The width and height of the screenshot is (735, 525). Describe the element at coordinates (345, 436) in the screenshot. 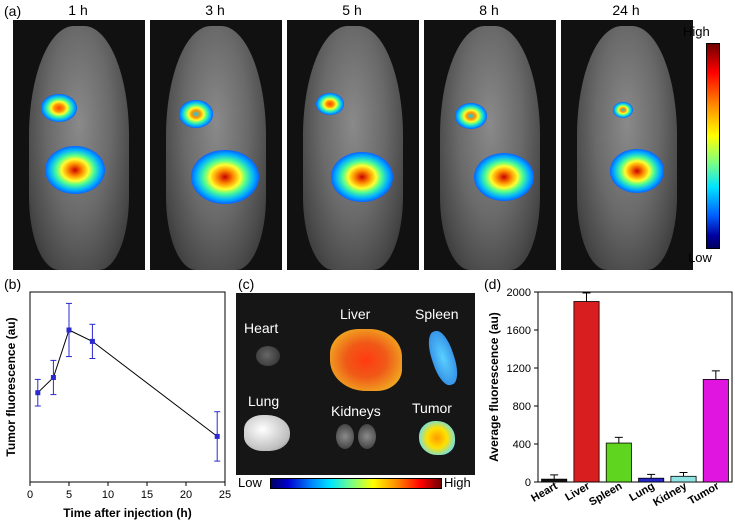

I see `kidney-left-organ` at that location.